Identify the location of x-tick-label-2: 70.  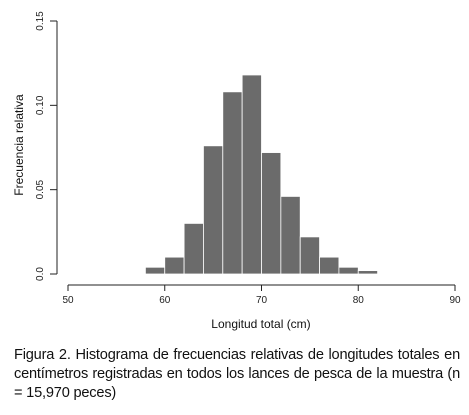
(262, 300).